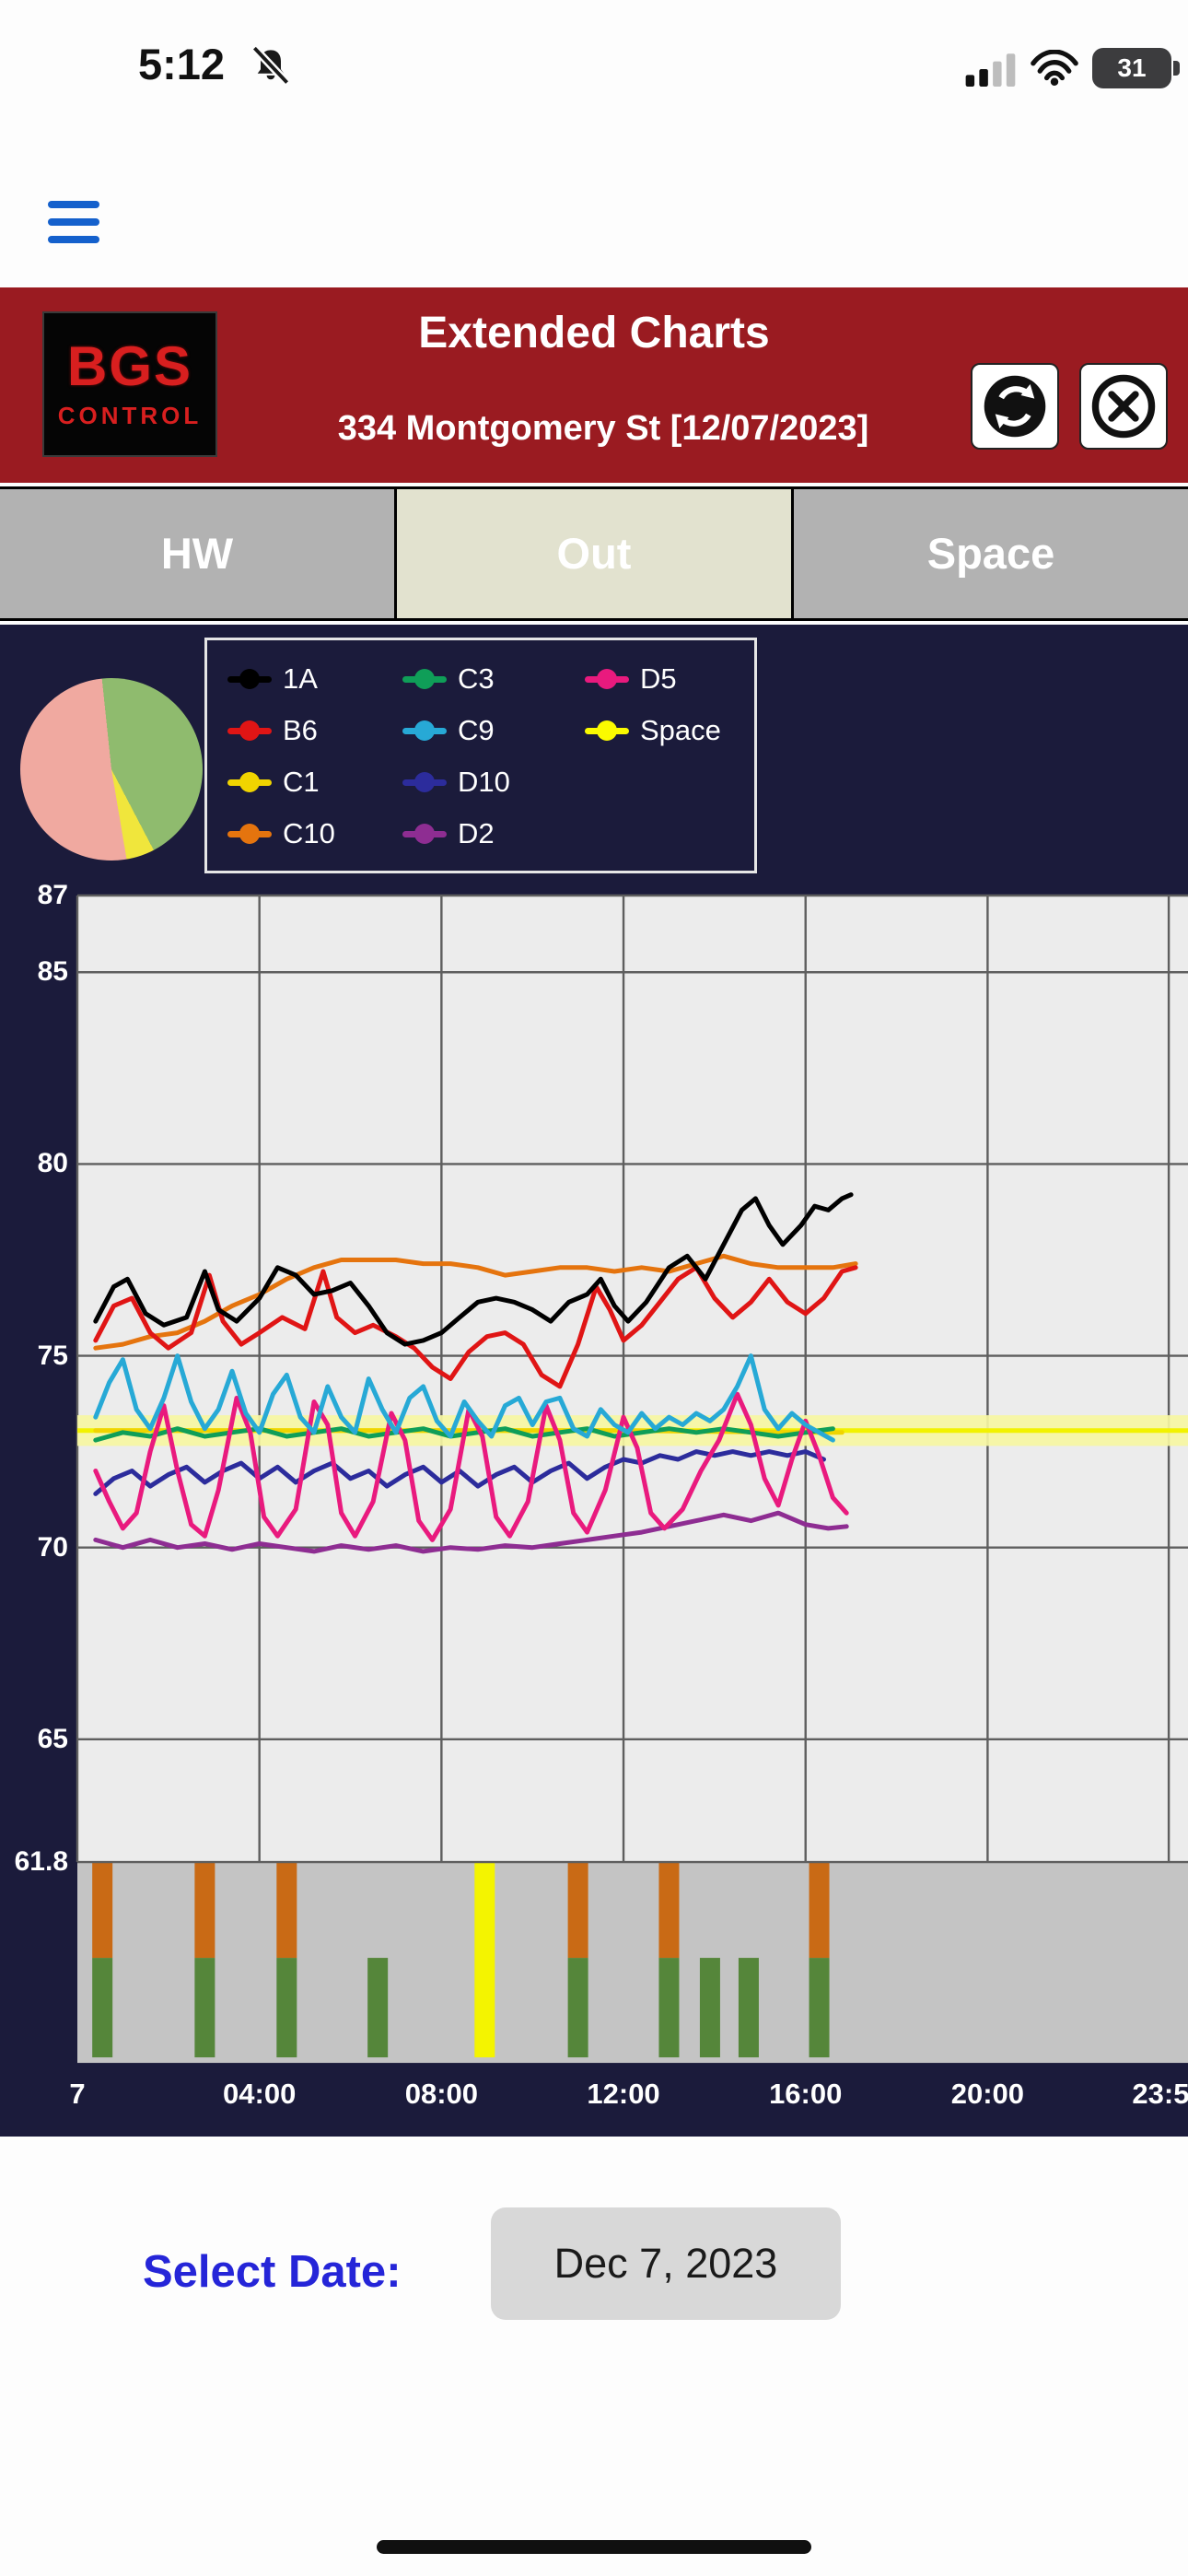  I want to click on logo-text-bgs: BGS, so click(129, 365).